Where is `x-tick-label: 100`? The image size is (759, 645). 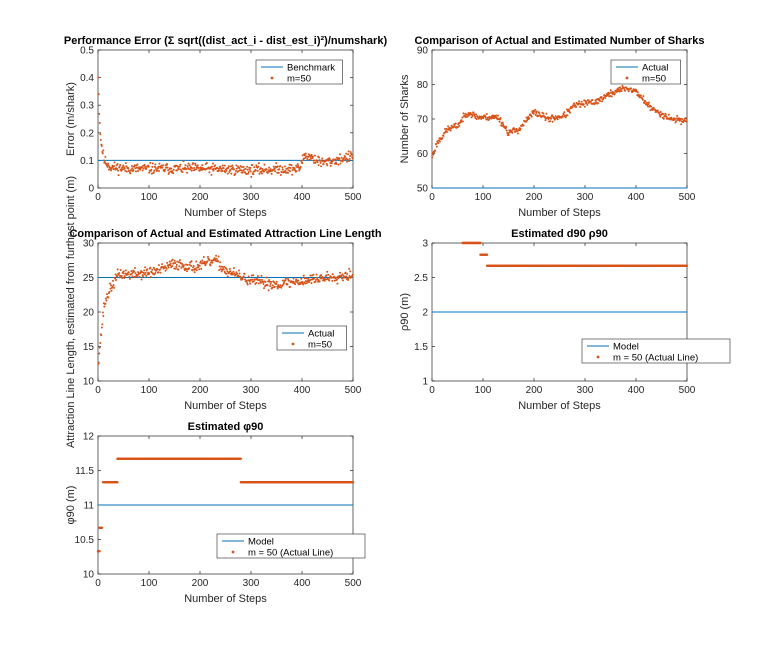
x-tick-label: 100 is located at coordinates (149, 197).